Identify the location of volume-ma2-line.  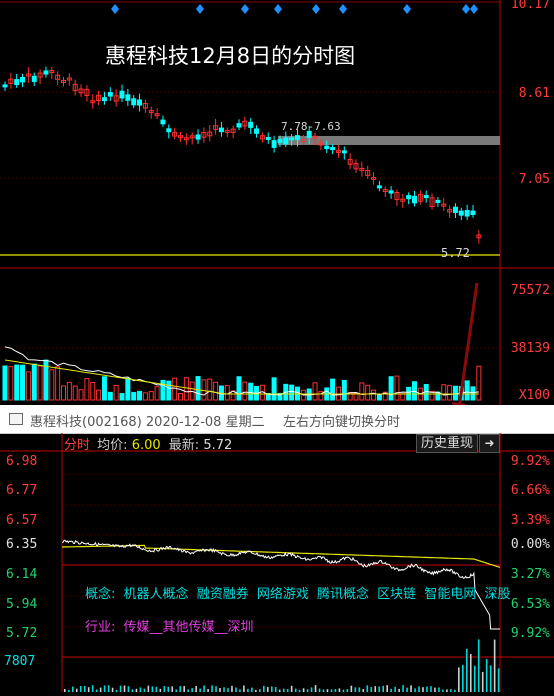
(241, 377).